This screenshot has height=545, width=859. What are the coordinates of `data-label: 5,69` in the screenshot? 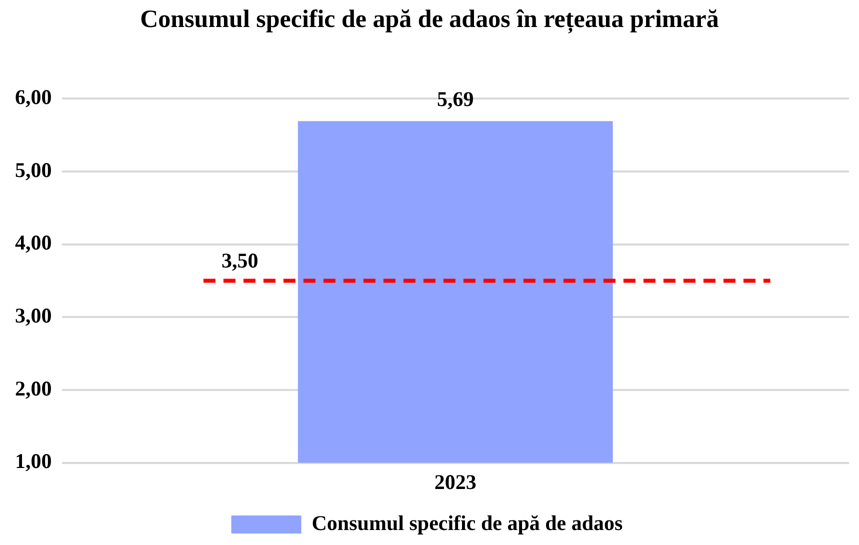 It's located at (455, 99).